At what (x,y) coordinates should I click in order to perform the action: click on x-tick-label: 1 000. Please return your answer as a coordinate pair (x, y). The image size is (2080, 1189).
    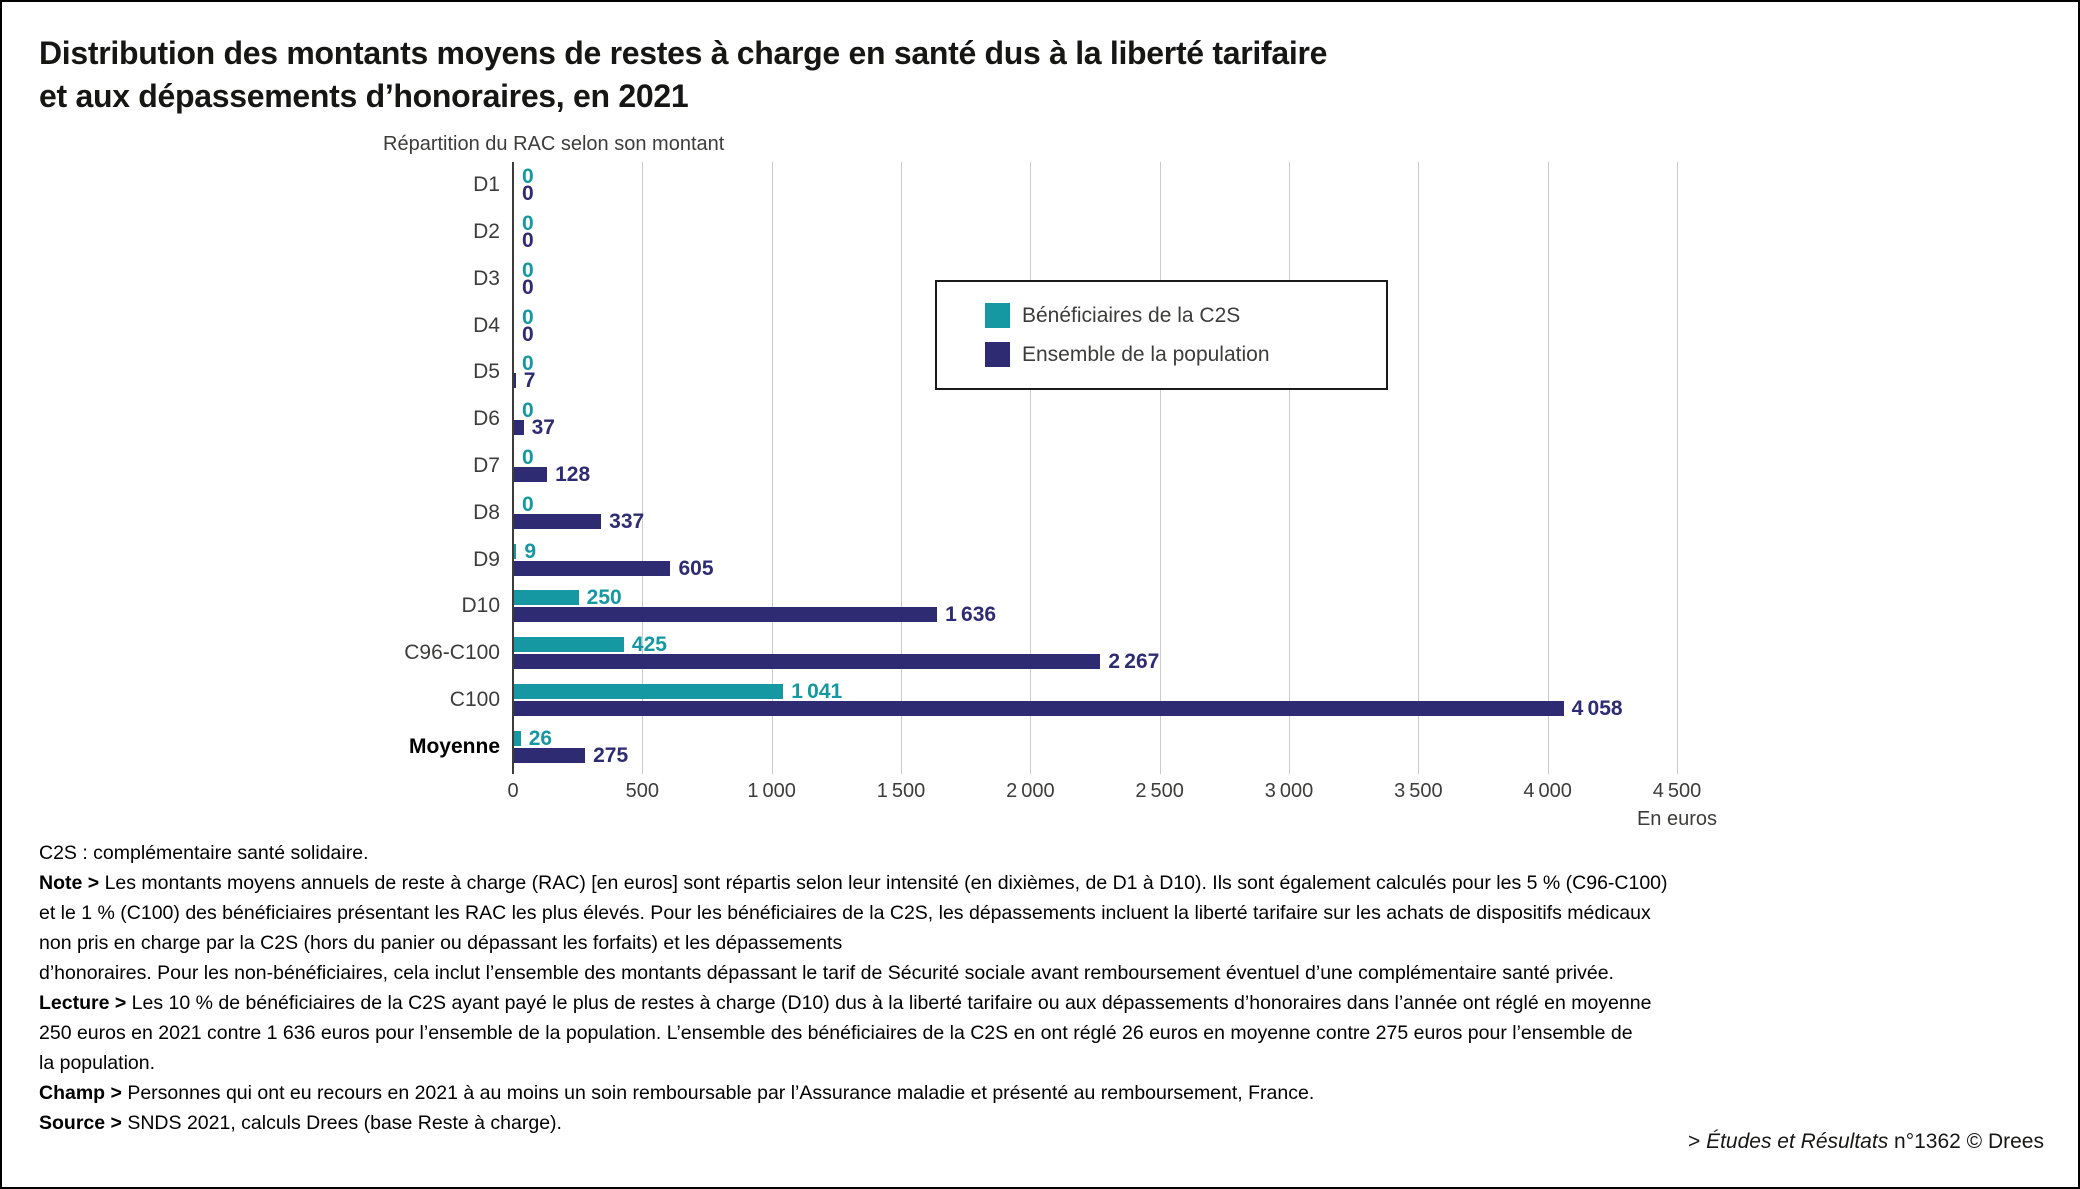
    Looking at the image, I should click on (771, 791).